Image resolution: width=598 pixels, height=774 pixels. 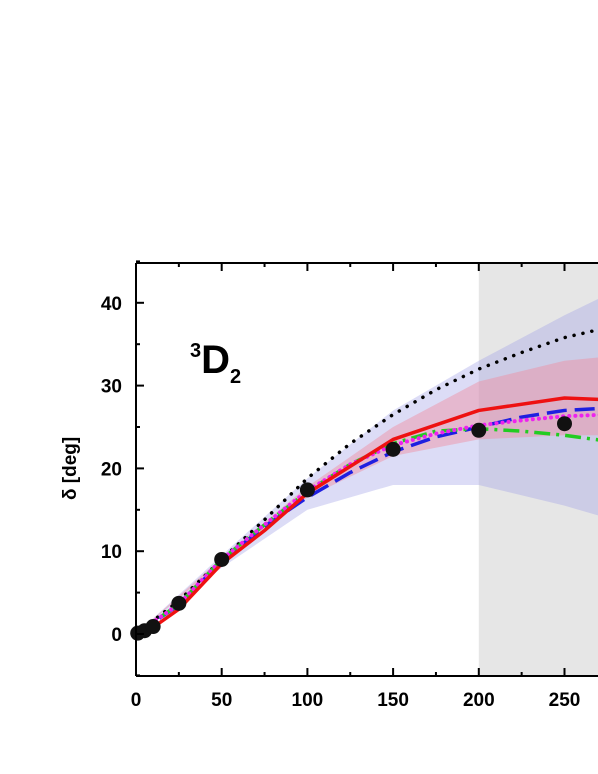 I want to click on x-tick-label: 50, so click(x=221, y=700).